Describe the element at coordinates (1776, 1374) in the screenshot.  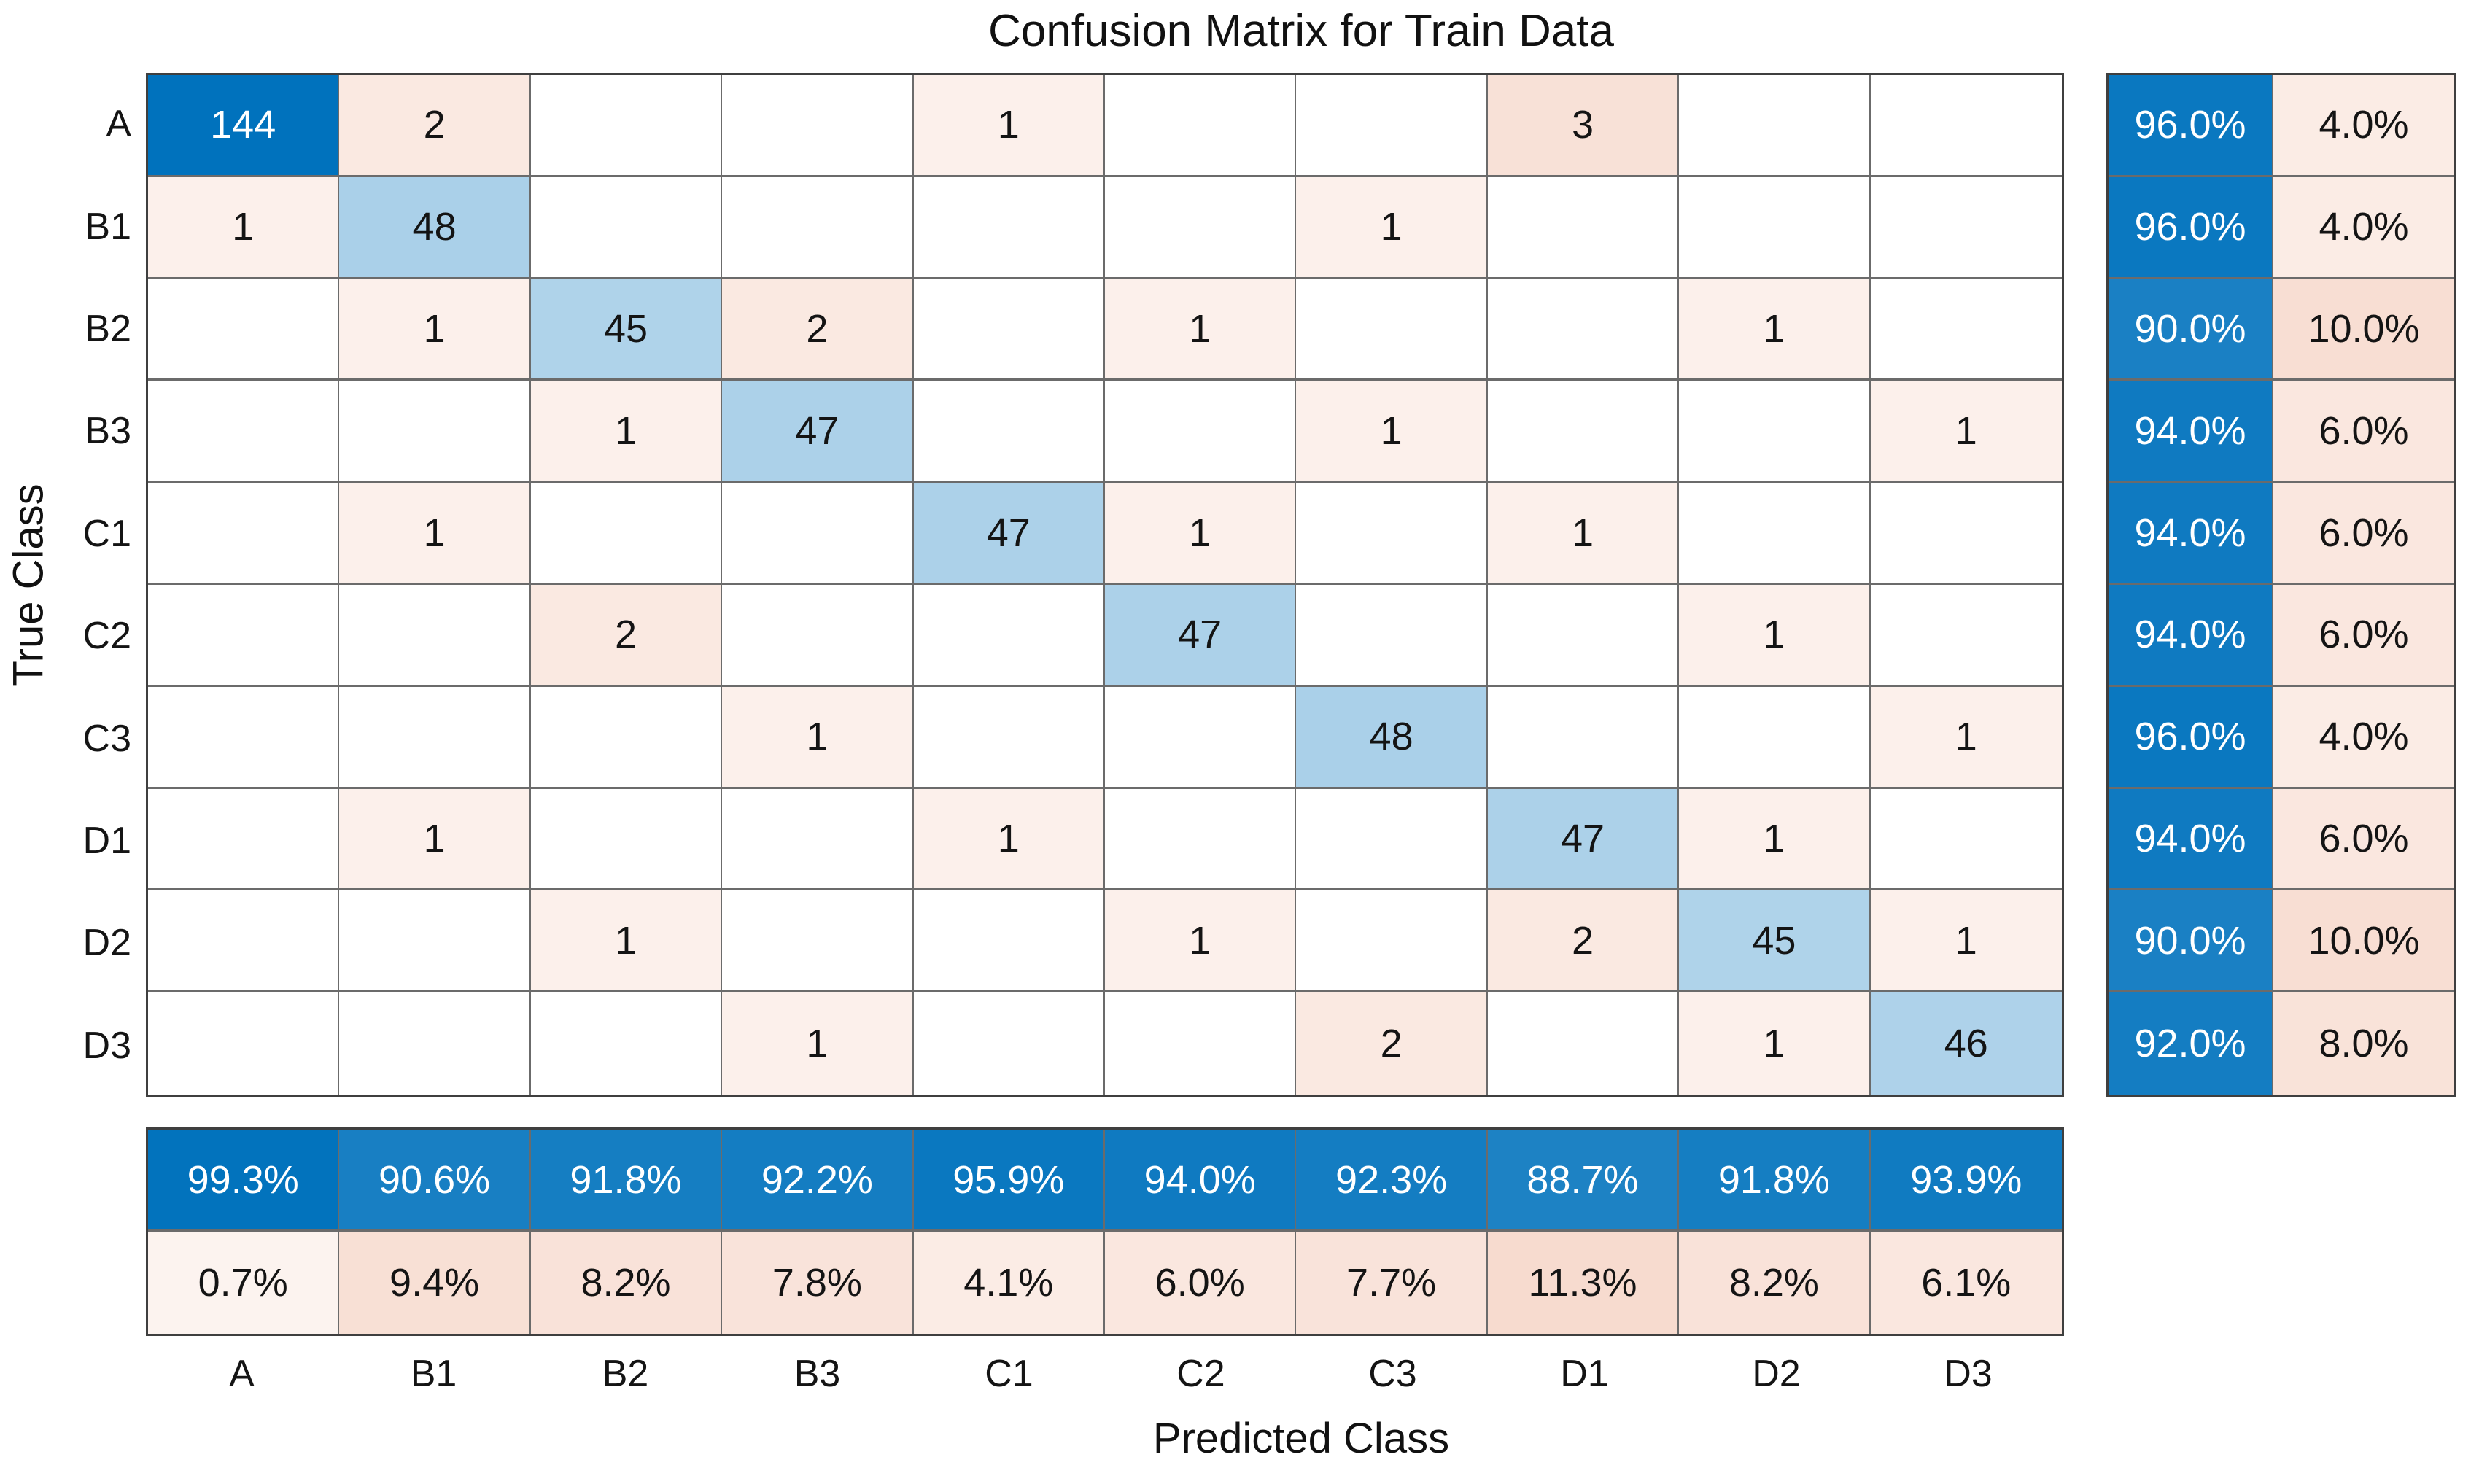
I see `x-tick-label: D2` at that location.